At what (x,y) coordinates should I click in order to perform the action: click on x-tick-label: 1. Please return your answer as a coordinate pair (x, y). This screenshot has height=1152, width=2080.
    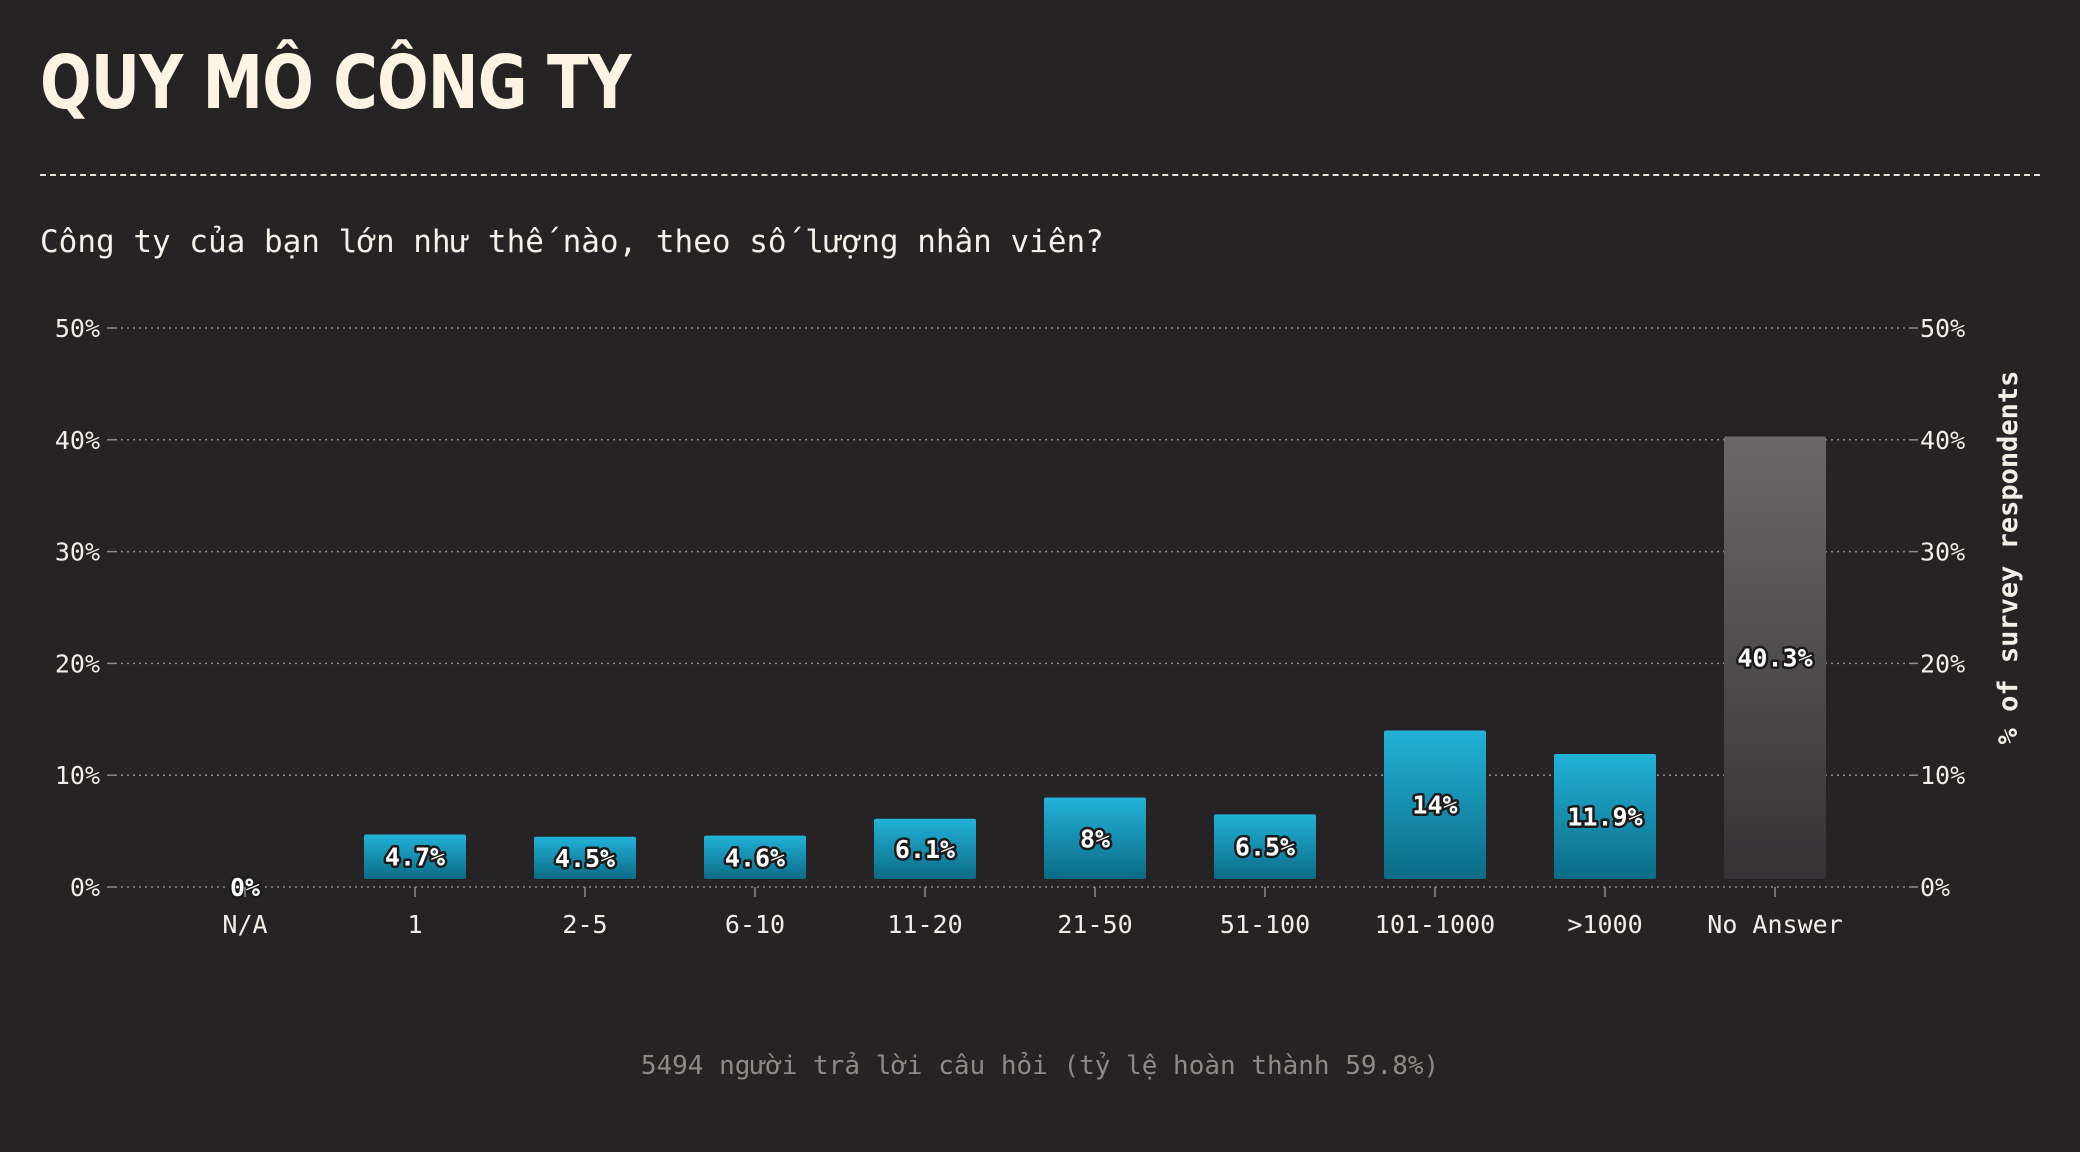
    Looking at the image, I should click on (414, 924).